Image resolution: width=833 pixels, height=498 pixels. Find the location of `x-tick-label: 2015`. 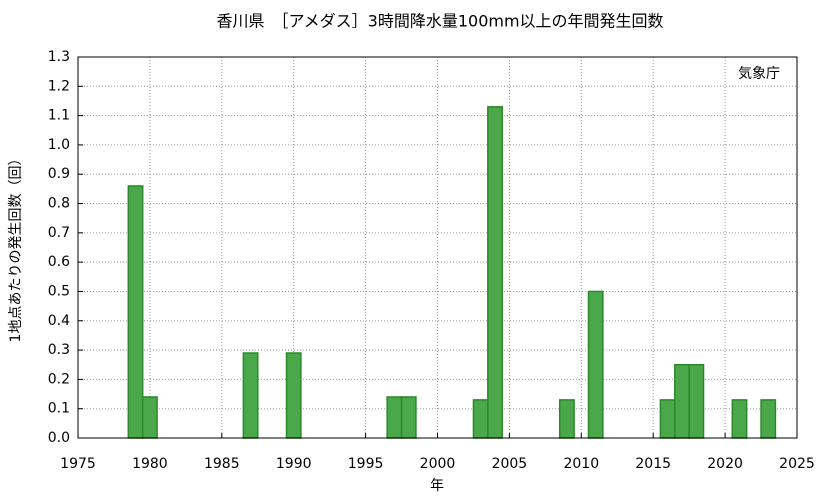

x-tick-label: 2015 is located at coordinates (653, 464).